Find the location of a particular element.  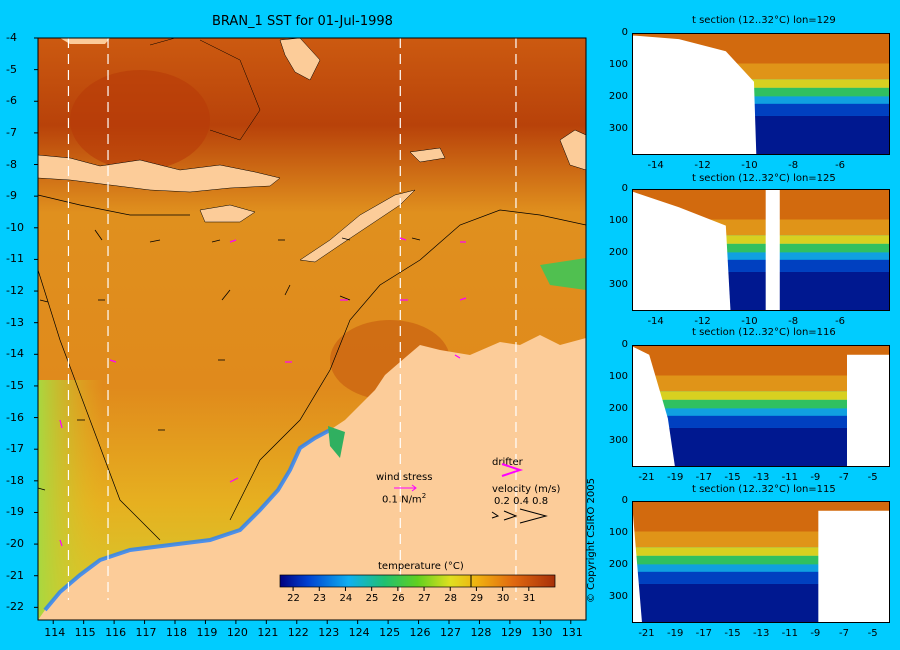

map-x-tick-label: 118 is located at coordinates (176, 632).